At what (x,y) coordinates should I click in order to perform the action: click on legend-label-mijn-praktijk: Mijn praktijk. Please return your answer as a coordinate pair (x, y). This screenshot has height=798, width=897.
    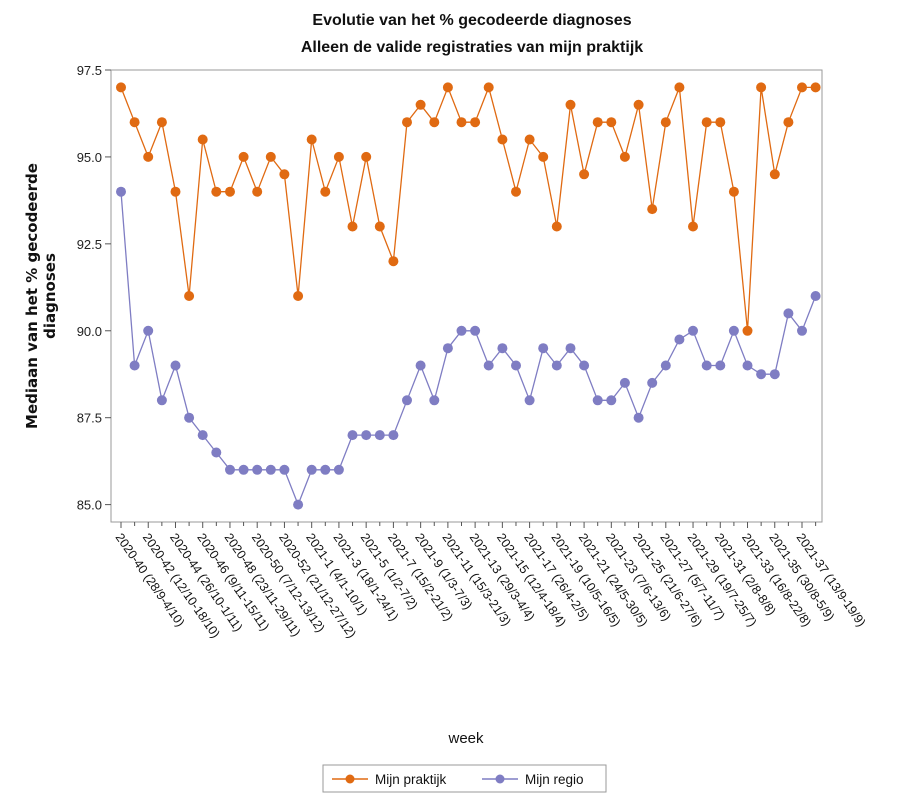
    Looking at the image, I should click on (411, 779).